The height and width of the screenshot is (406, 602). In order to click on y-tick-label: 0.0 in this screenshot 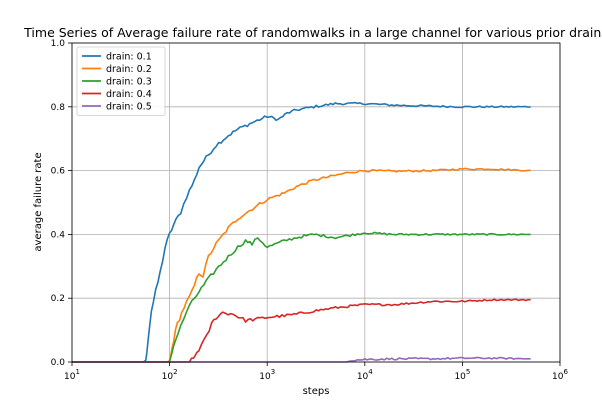, I will do `click(58, 363)`.